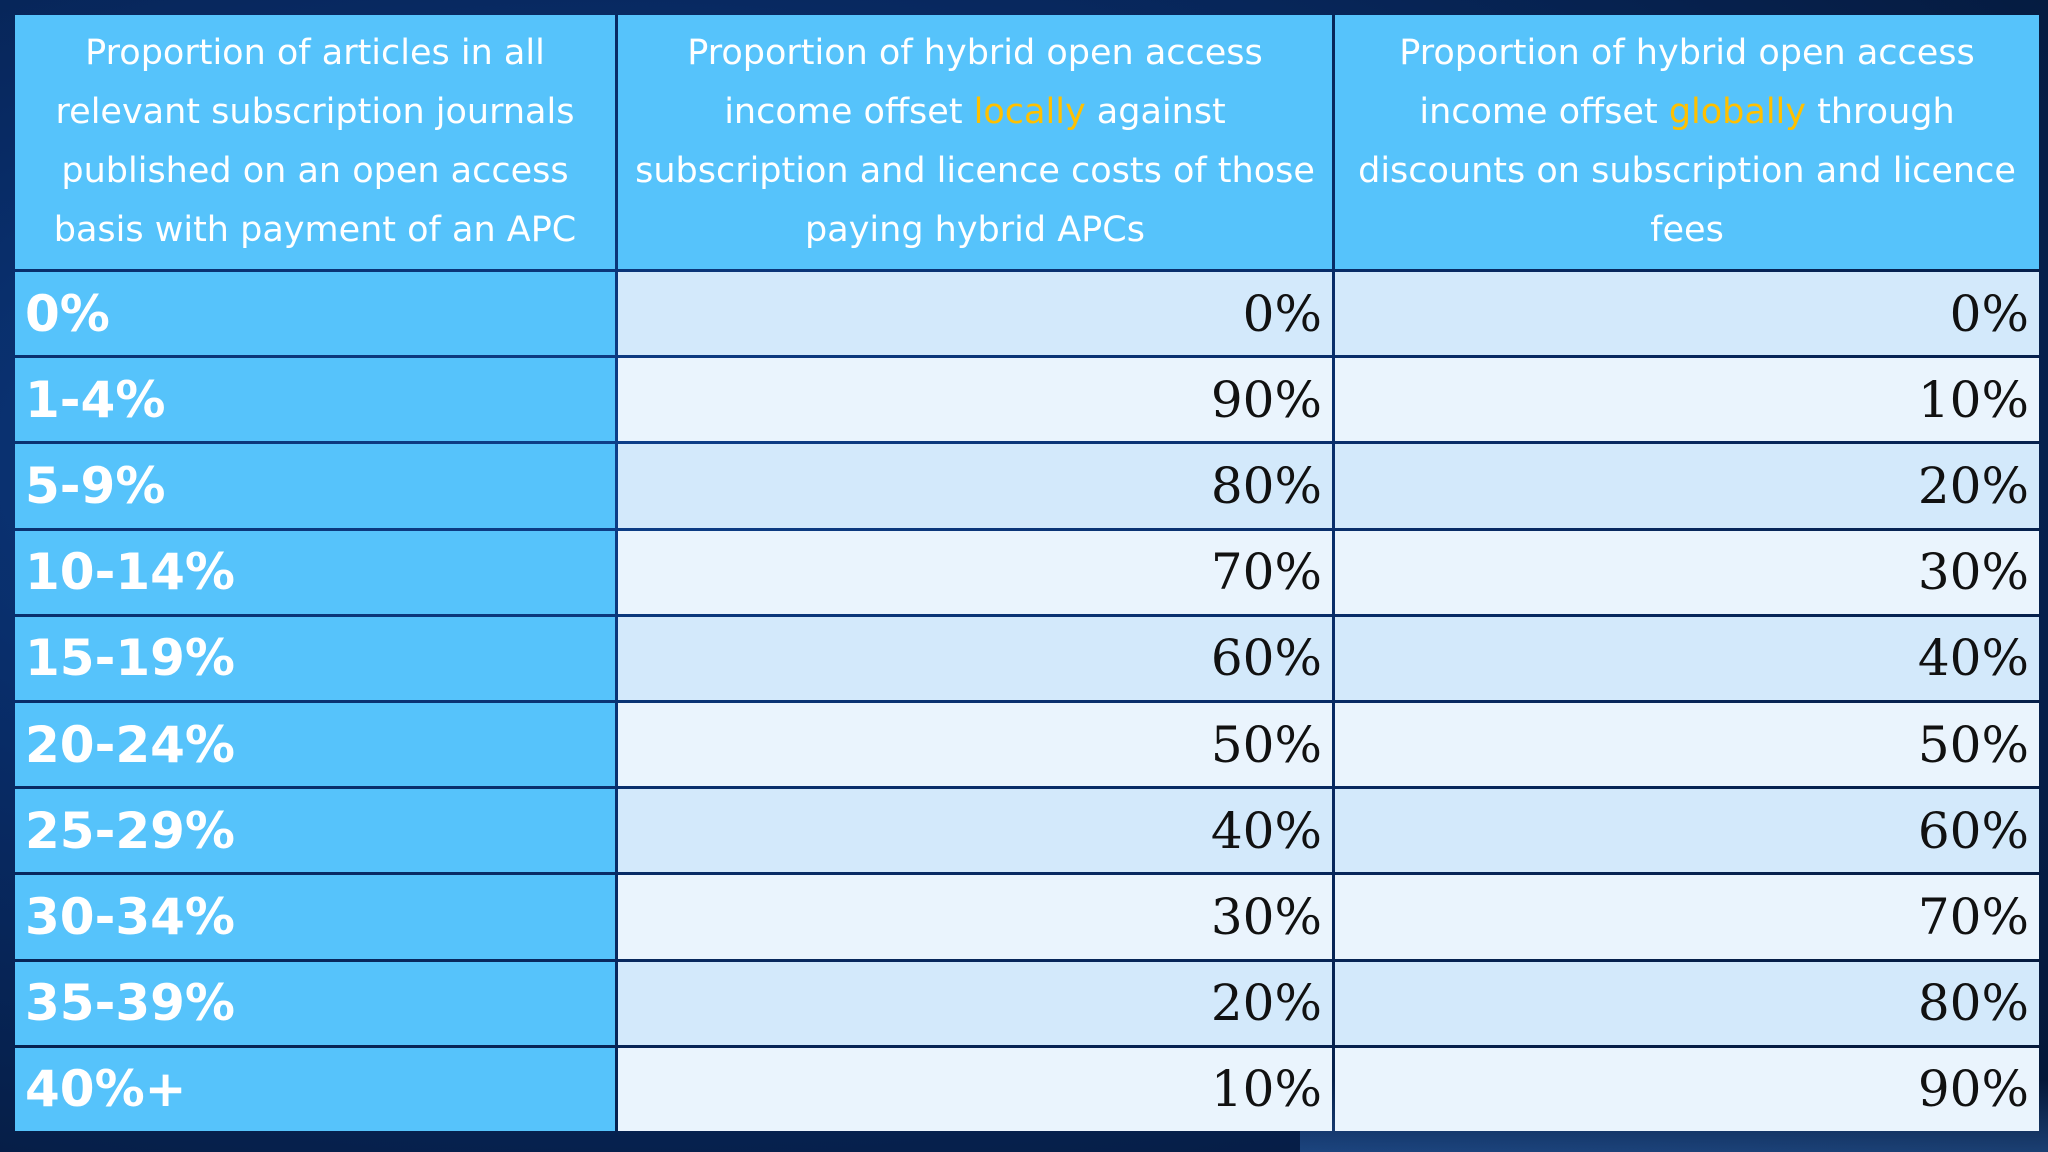 The height and width of the screenshot is (1152, 2048). What do you see at coordinates (315, 314) in the screenshot?
I see `band-cell: 0%` at bounding box center [315, 314].